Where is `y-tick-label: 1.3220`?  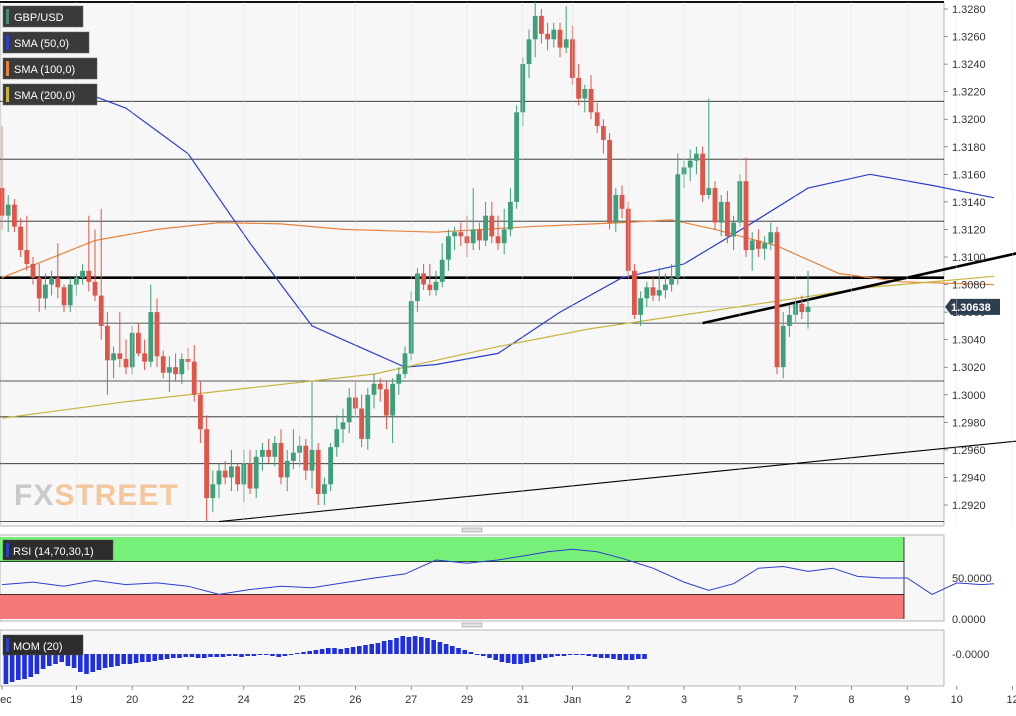 y-tick-label: 1.3220 is located at coordinates (969, 93).